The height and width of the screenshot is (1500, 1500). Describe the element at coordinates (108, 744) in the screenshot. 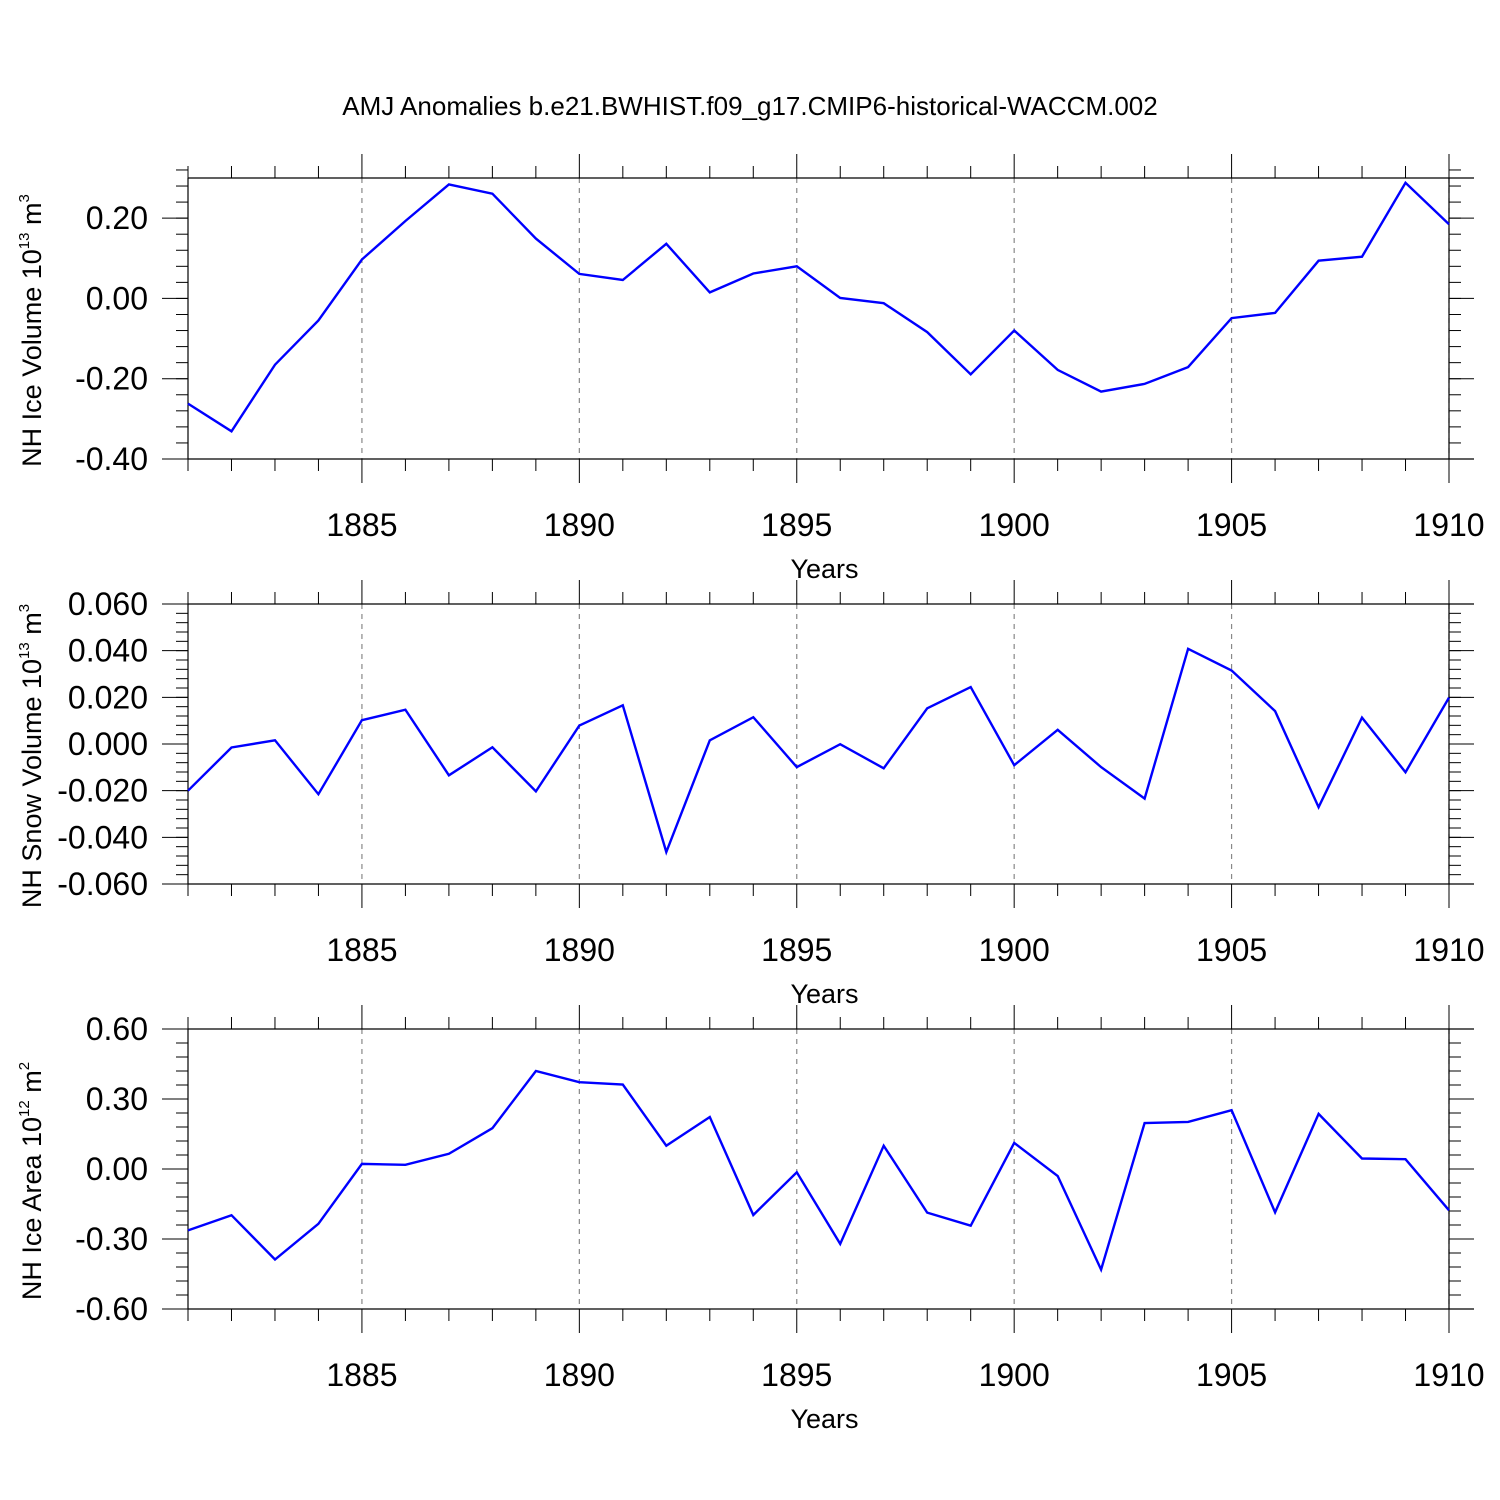

I see `y-tick-label: 0.000` at that location.